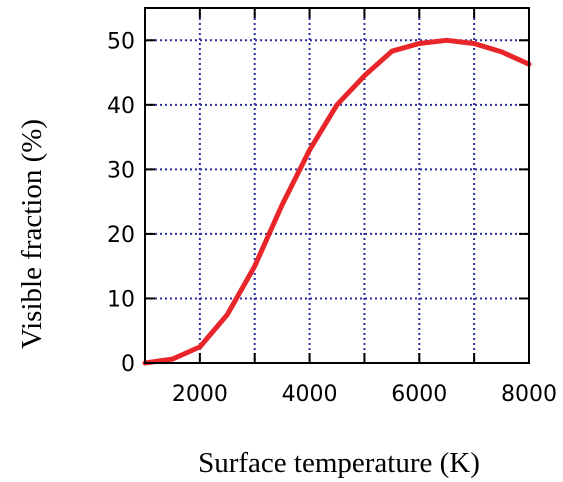 The width and height of the screenshot is (563, 482). Describe the element at coordinates (32, 234) in the screenshot. I see `y-axis-title: Visible fraction (%)` at that location.